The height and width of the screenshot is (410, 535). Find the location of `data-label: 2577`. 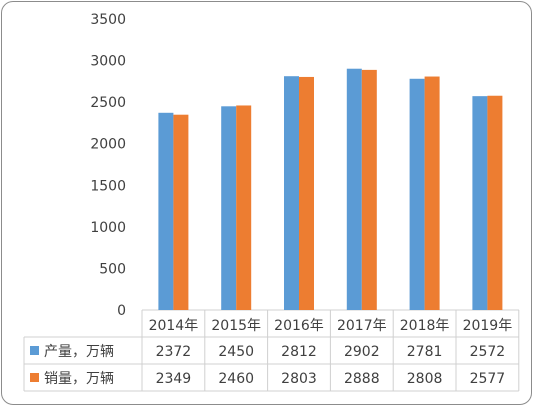

data-label: 2577 is located at coordinates (488, 379).